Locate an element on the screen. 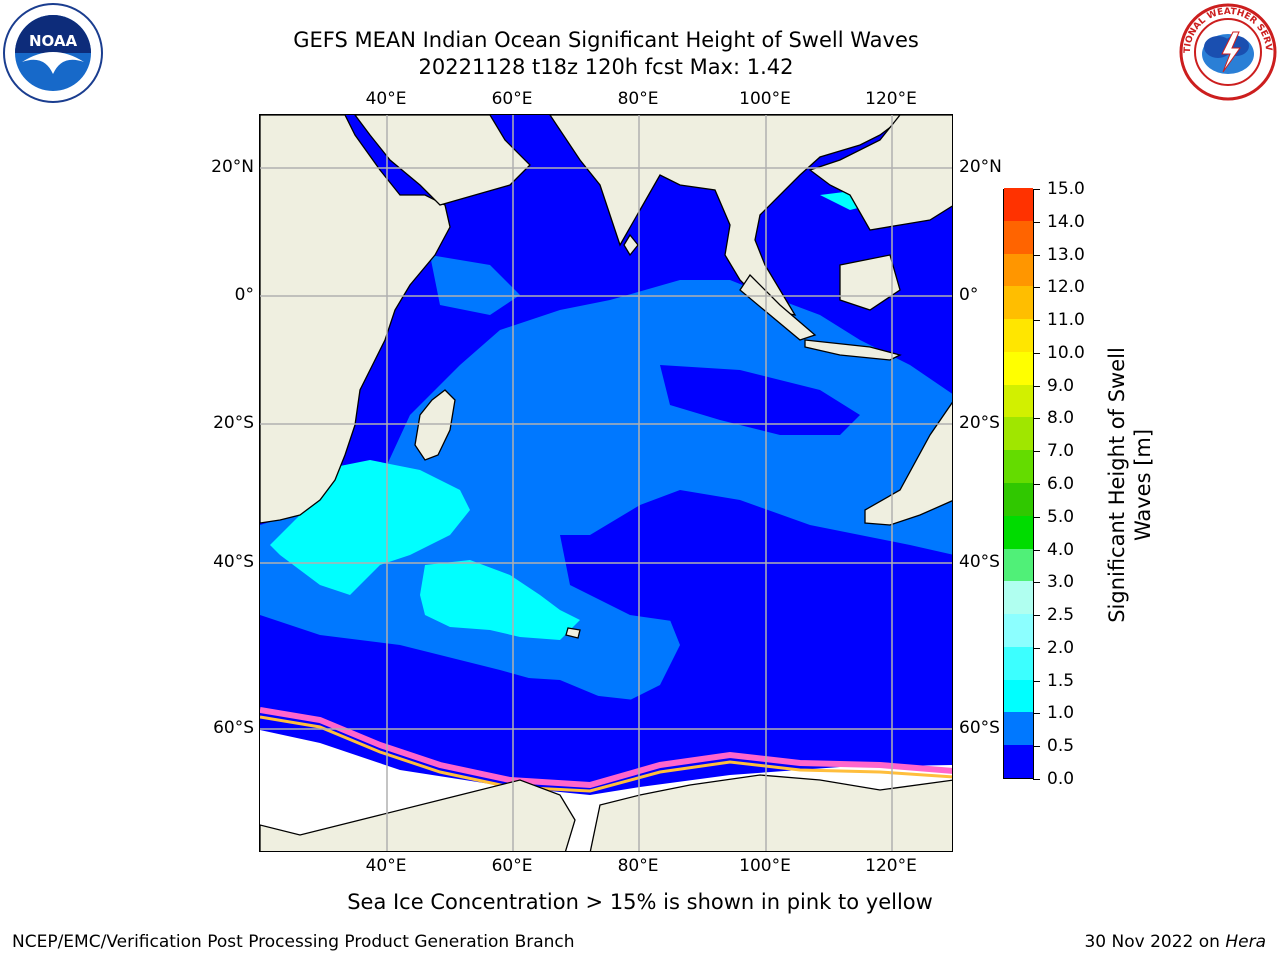 Image resolution: width=1280 pixels, height=960 pixels. colorbar-tick-label: 10.0 is located at coordinates (1066, 352).